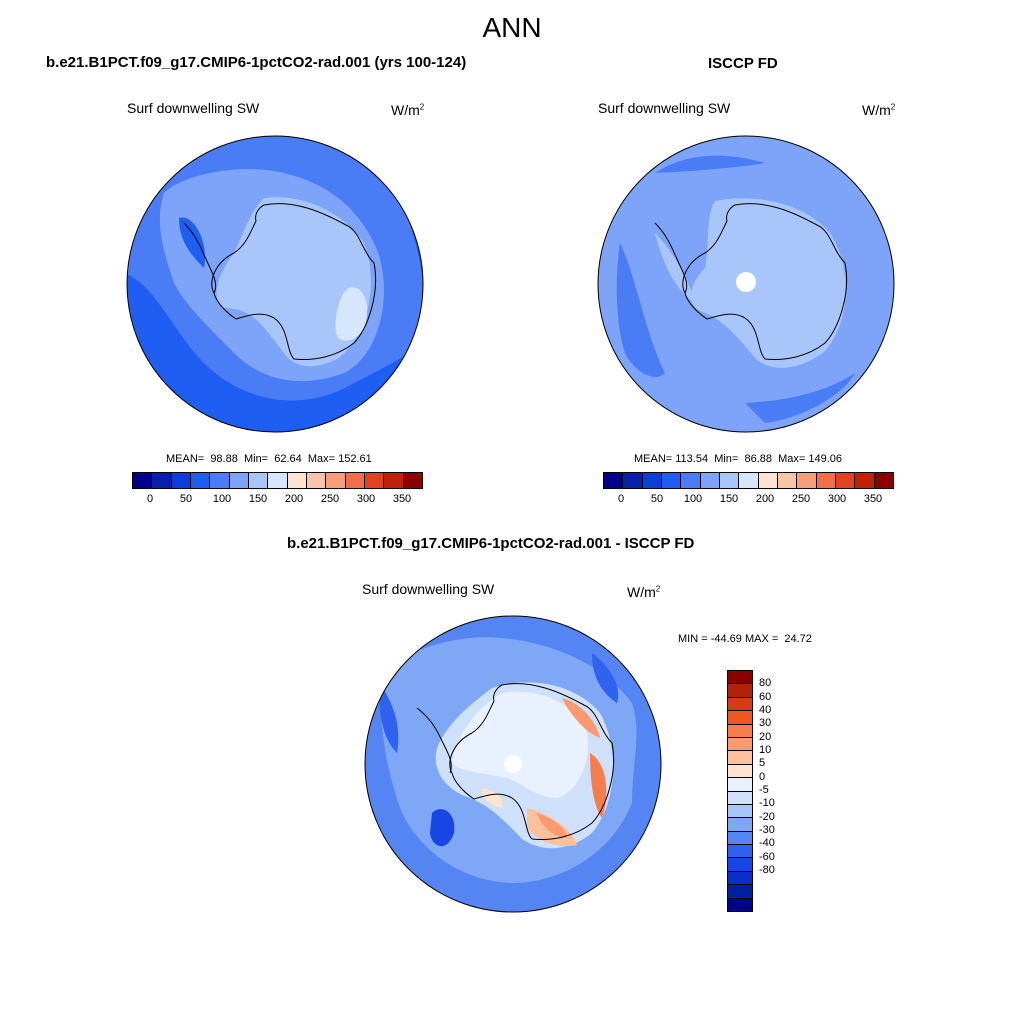 Image resolution: width=1024 pixels, height=1024 pixels. What do you see at coordinates (749, 500) in the screenshot?
I see `obs-colorbar-ticks: 0 50 100 150 200 250 300 350` at bounding box center [749, 500].